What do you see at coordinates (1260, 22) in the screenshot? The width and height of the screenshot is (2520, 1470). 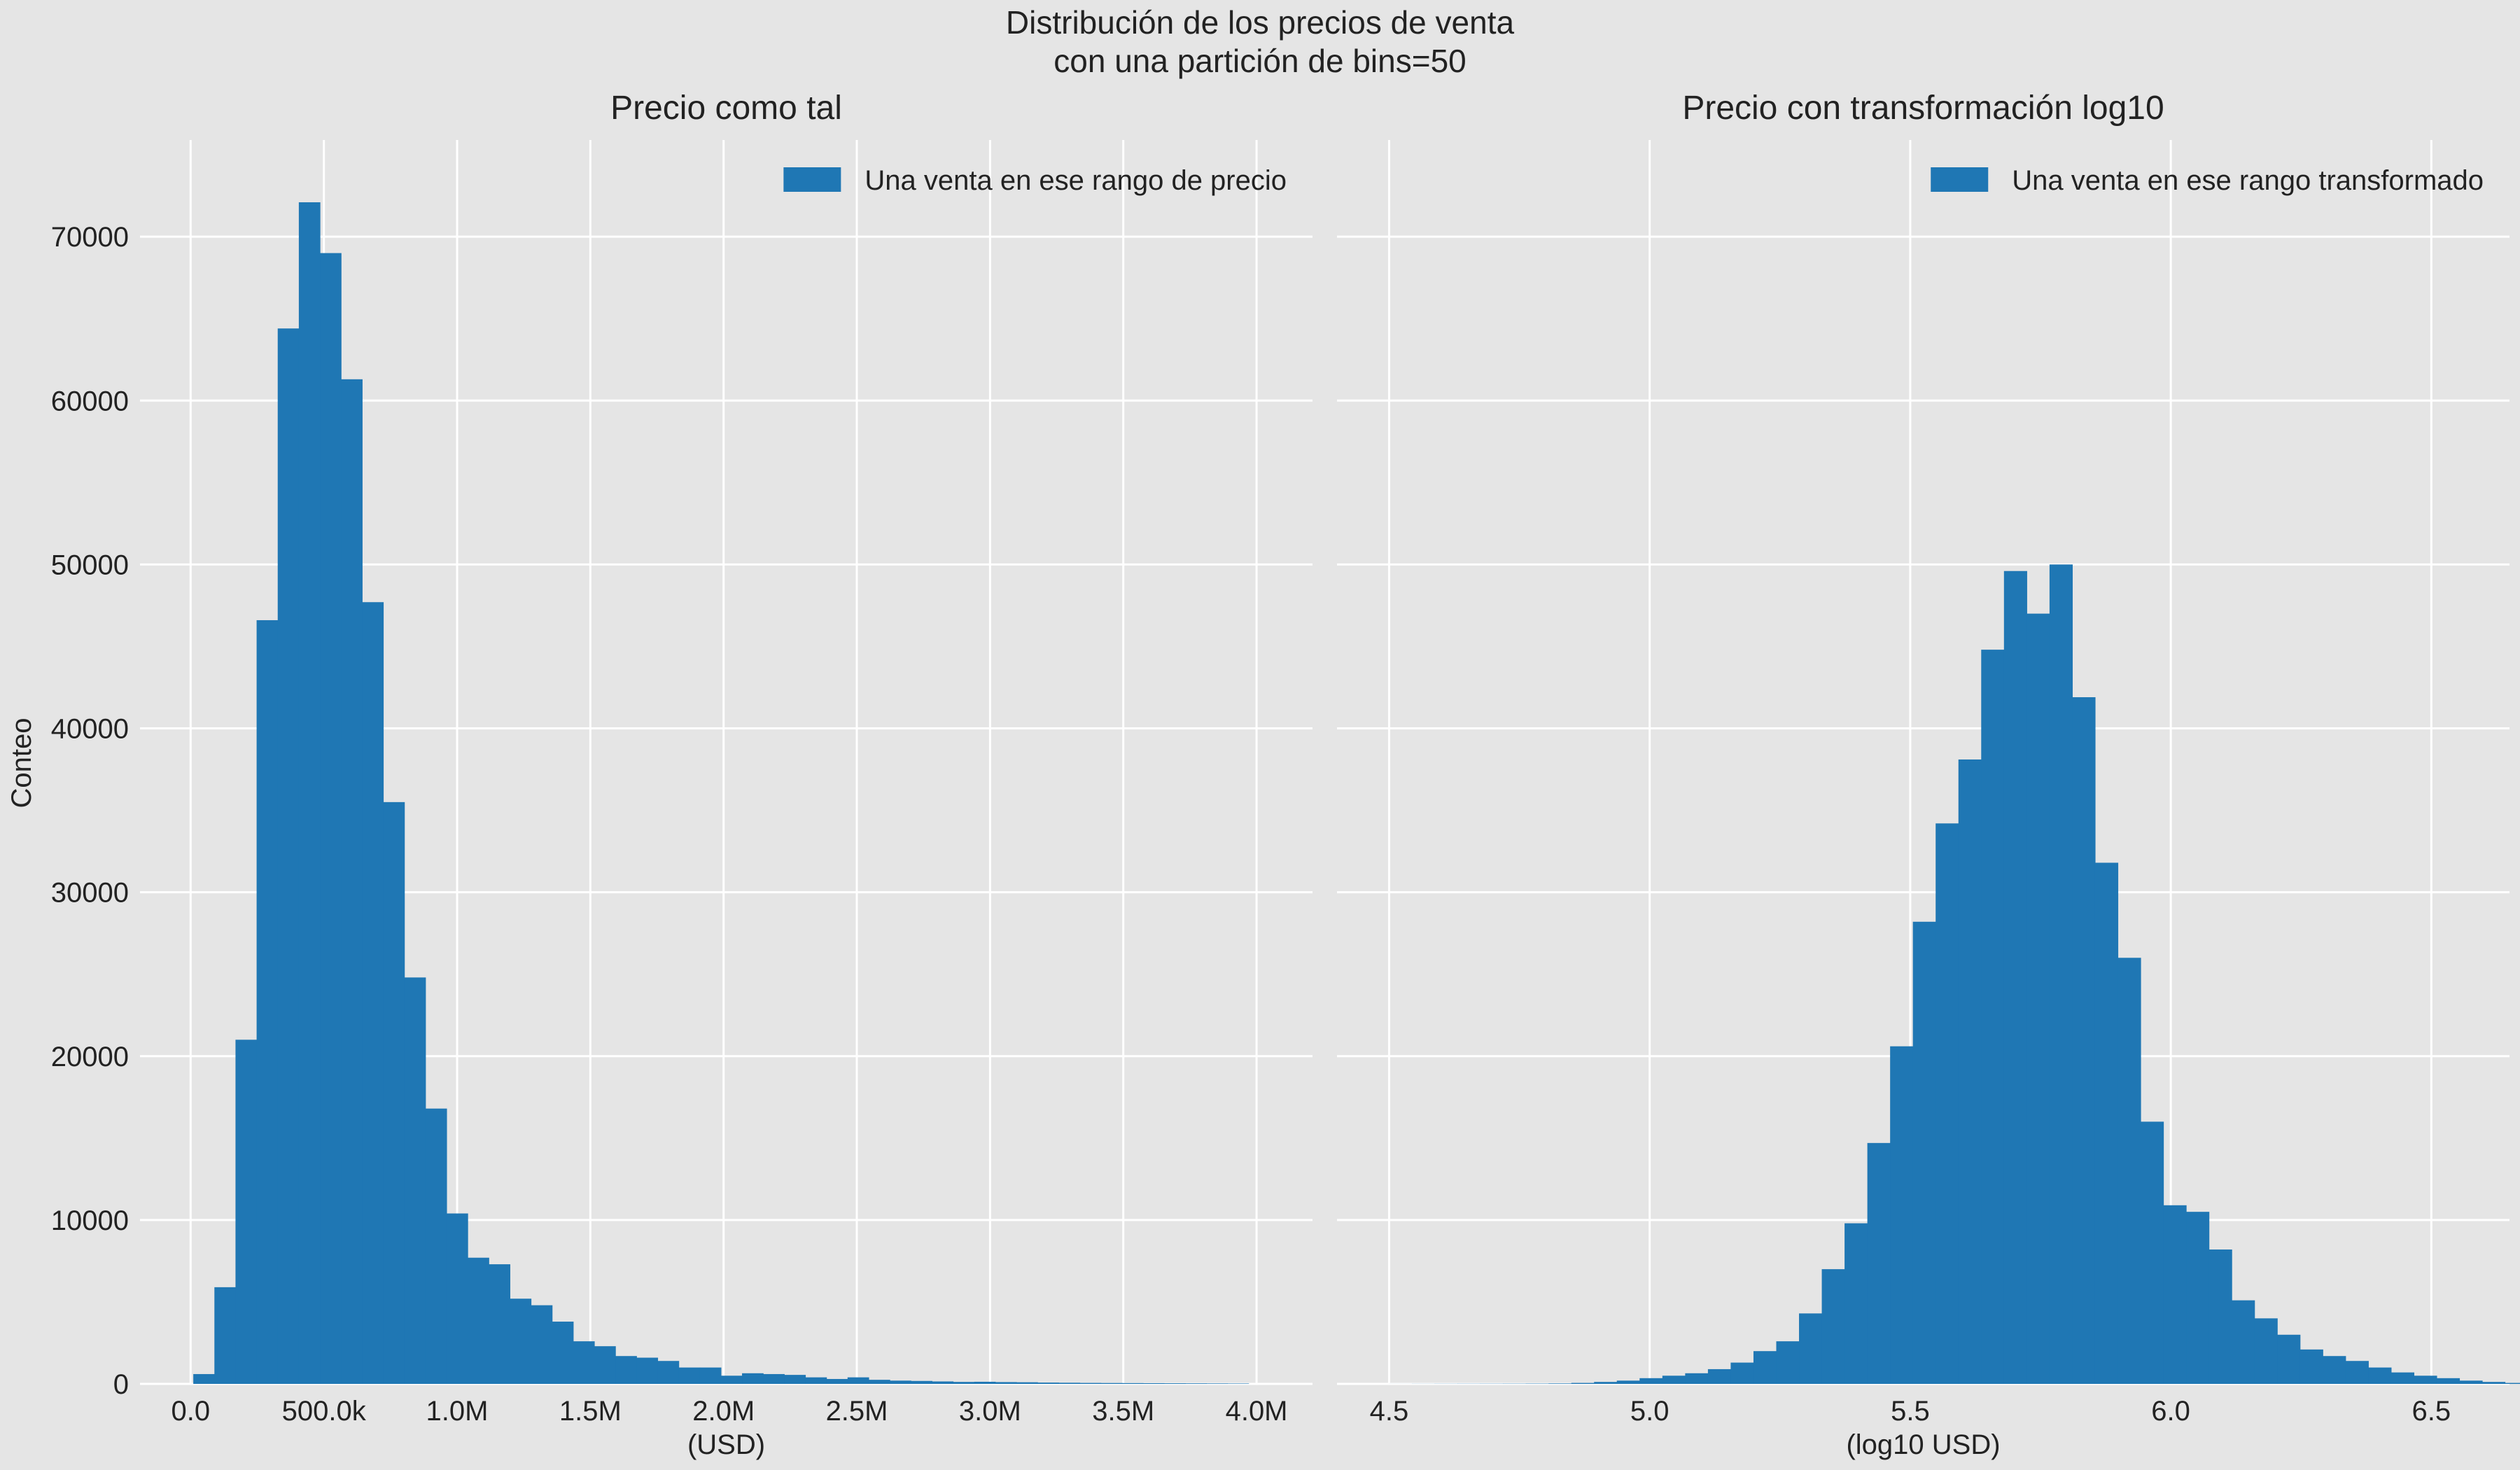 I see `figure-title-line1: Distribución de los precios de venta` at bounding box center [1260, 22].